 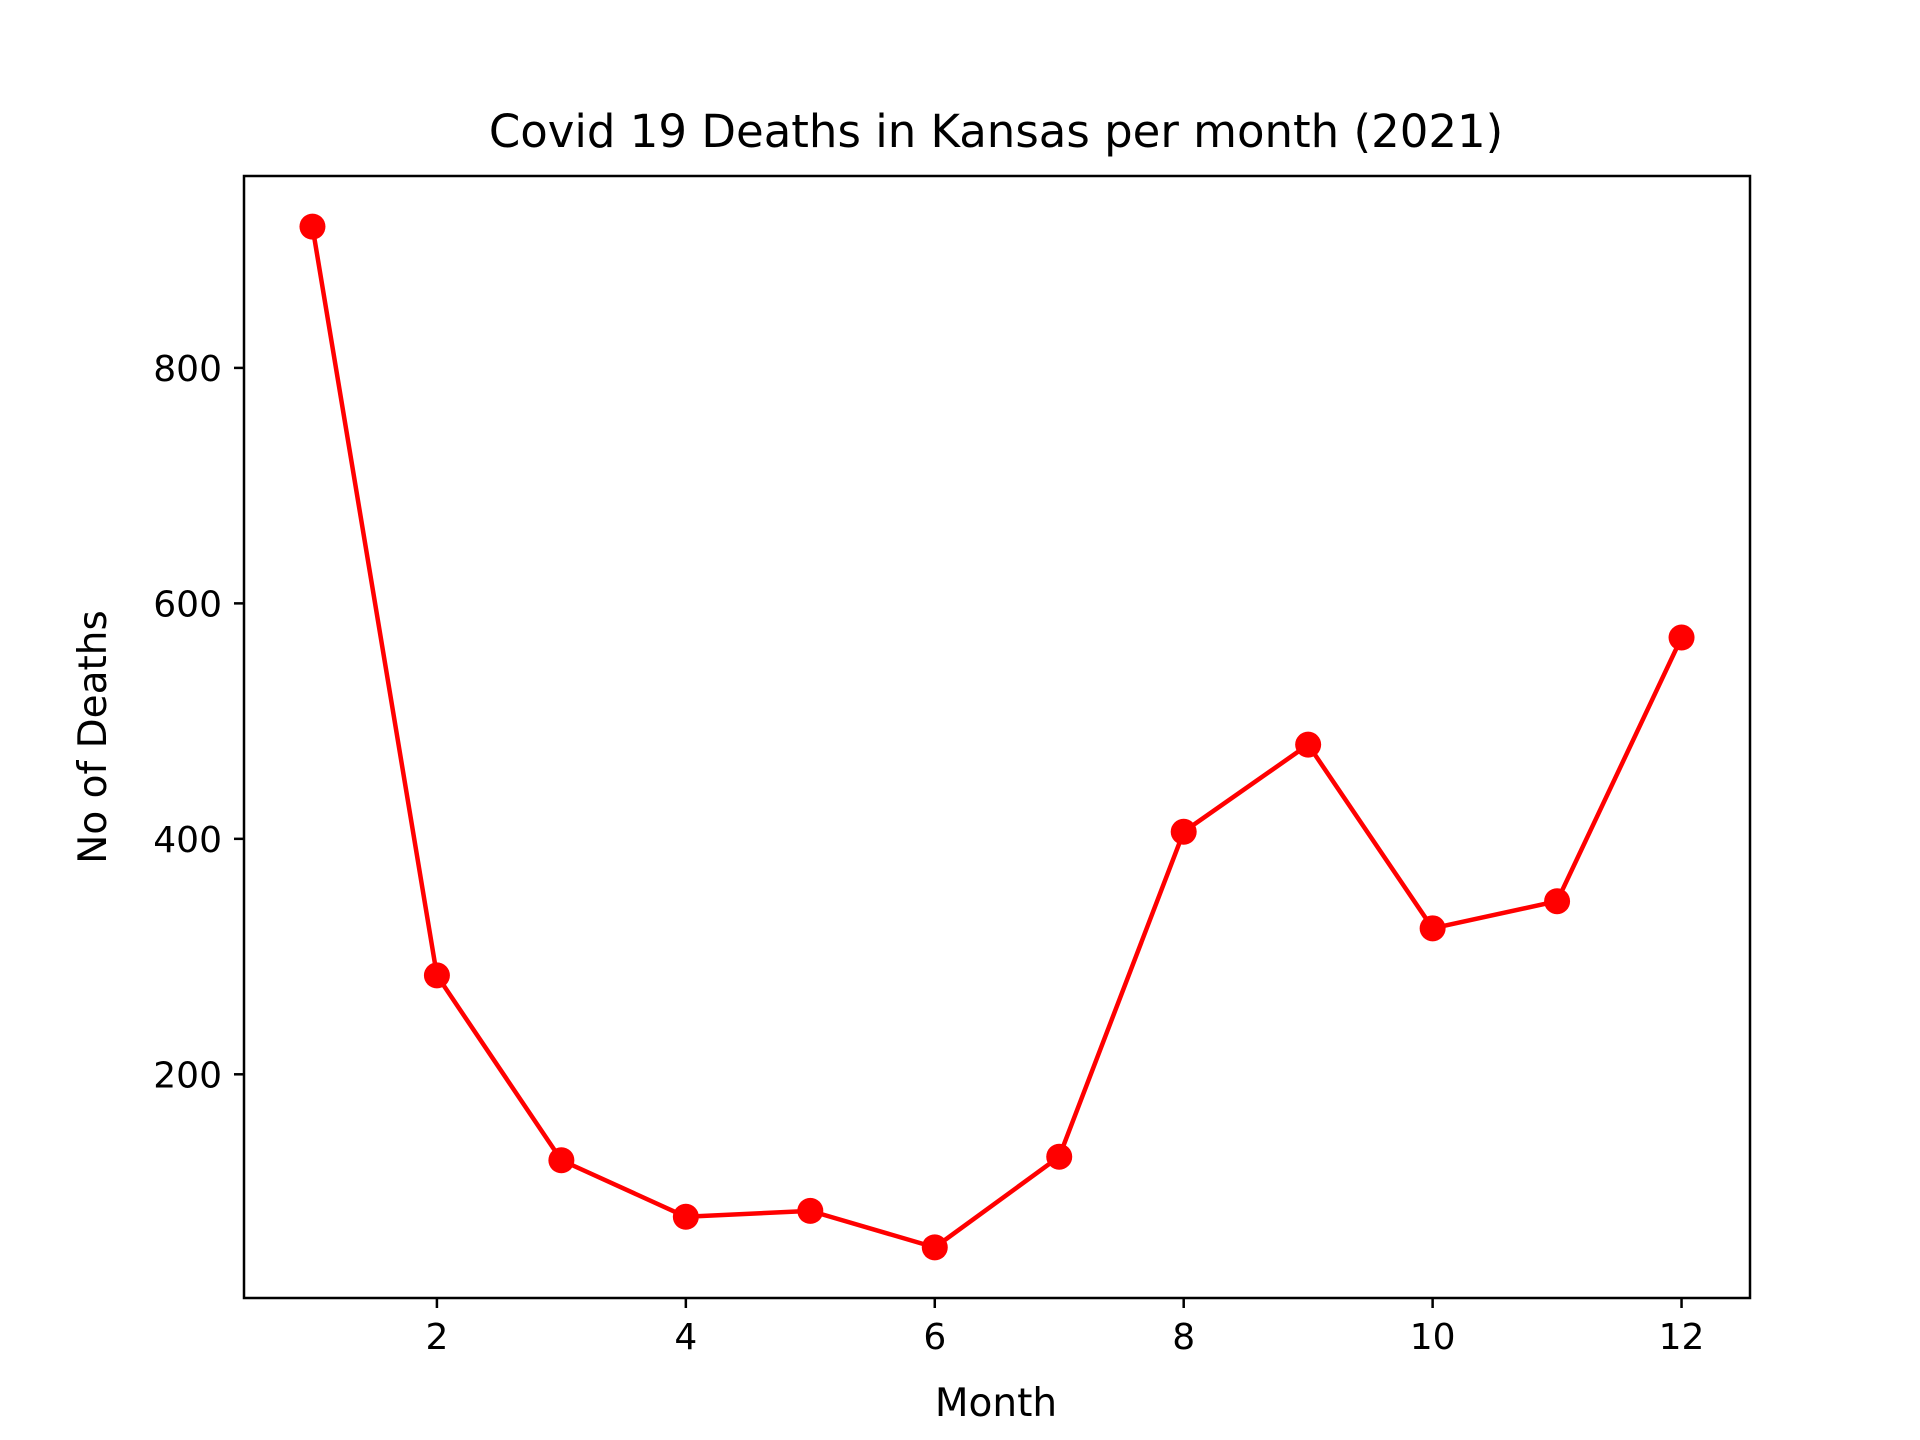 I want to click on x-tick-label: 4, so click(x=685, y=1337).